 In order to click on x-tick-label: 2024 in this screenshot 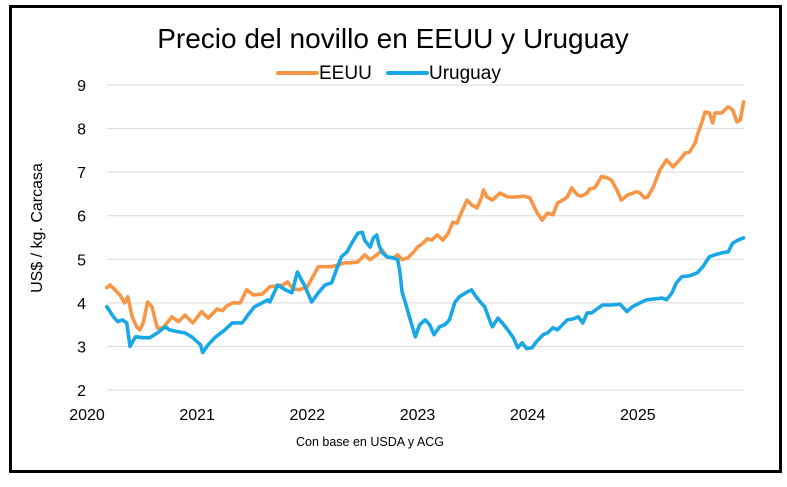, I will do `click(528, 415)`.